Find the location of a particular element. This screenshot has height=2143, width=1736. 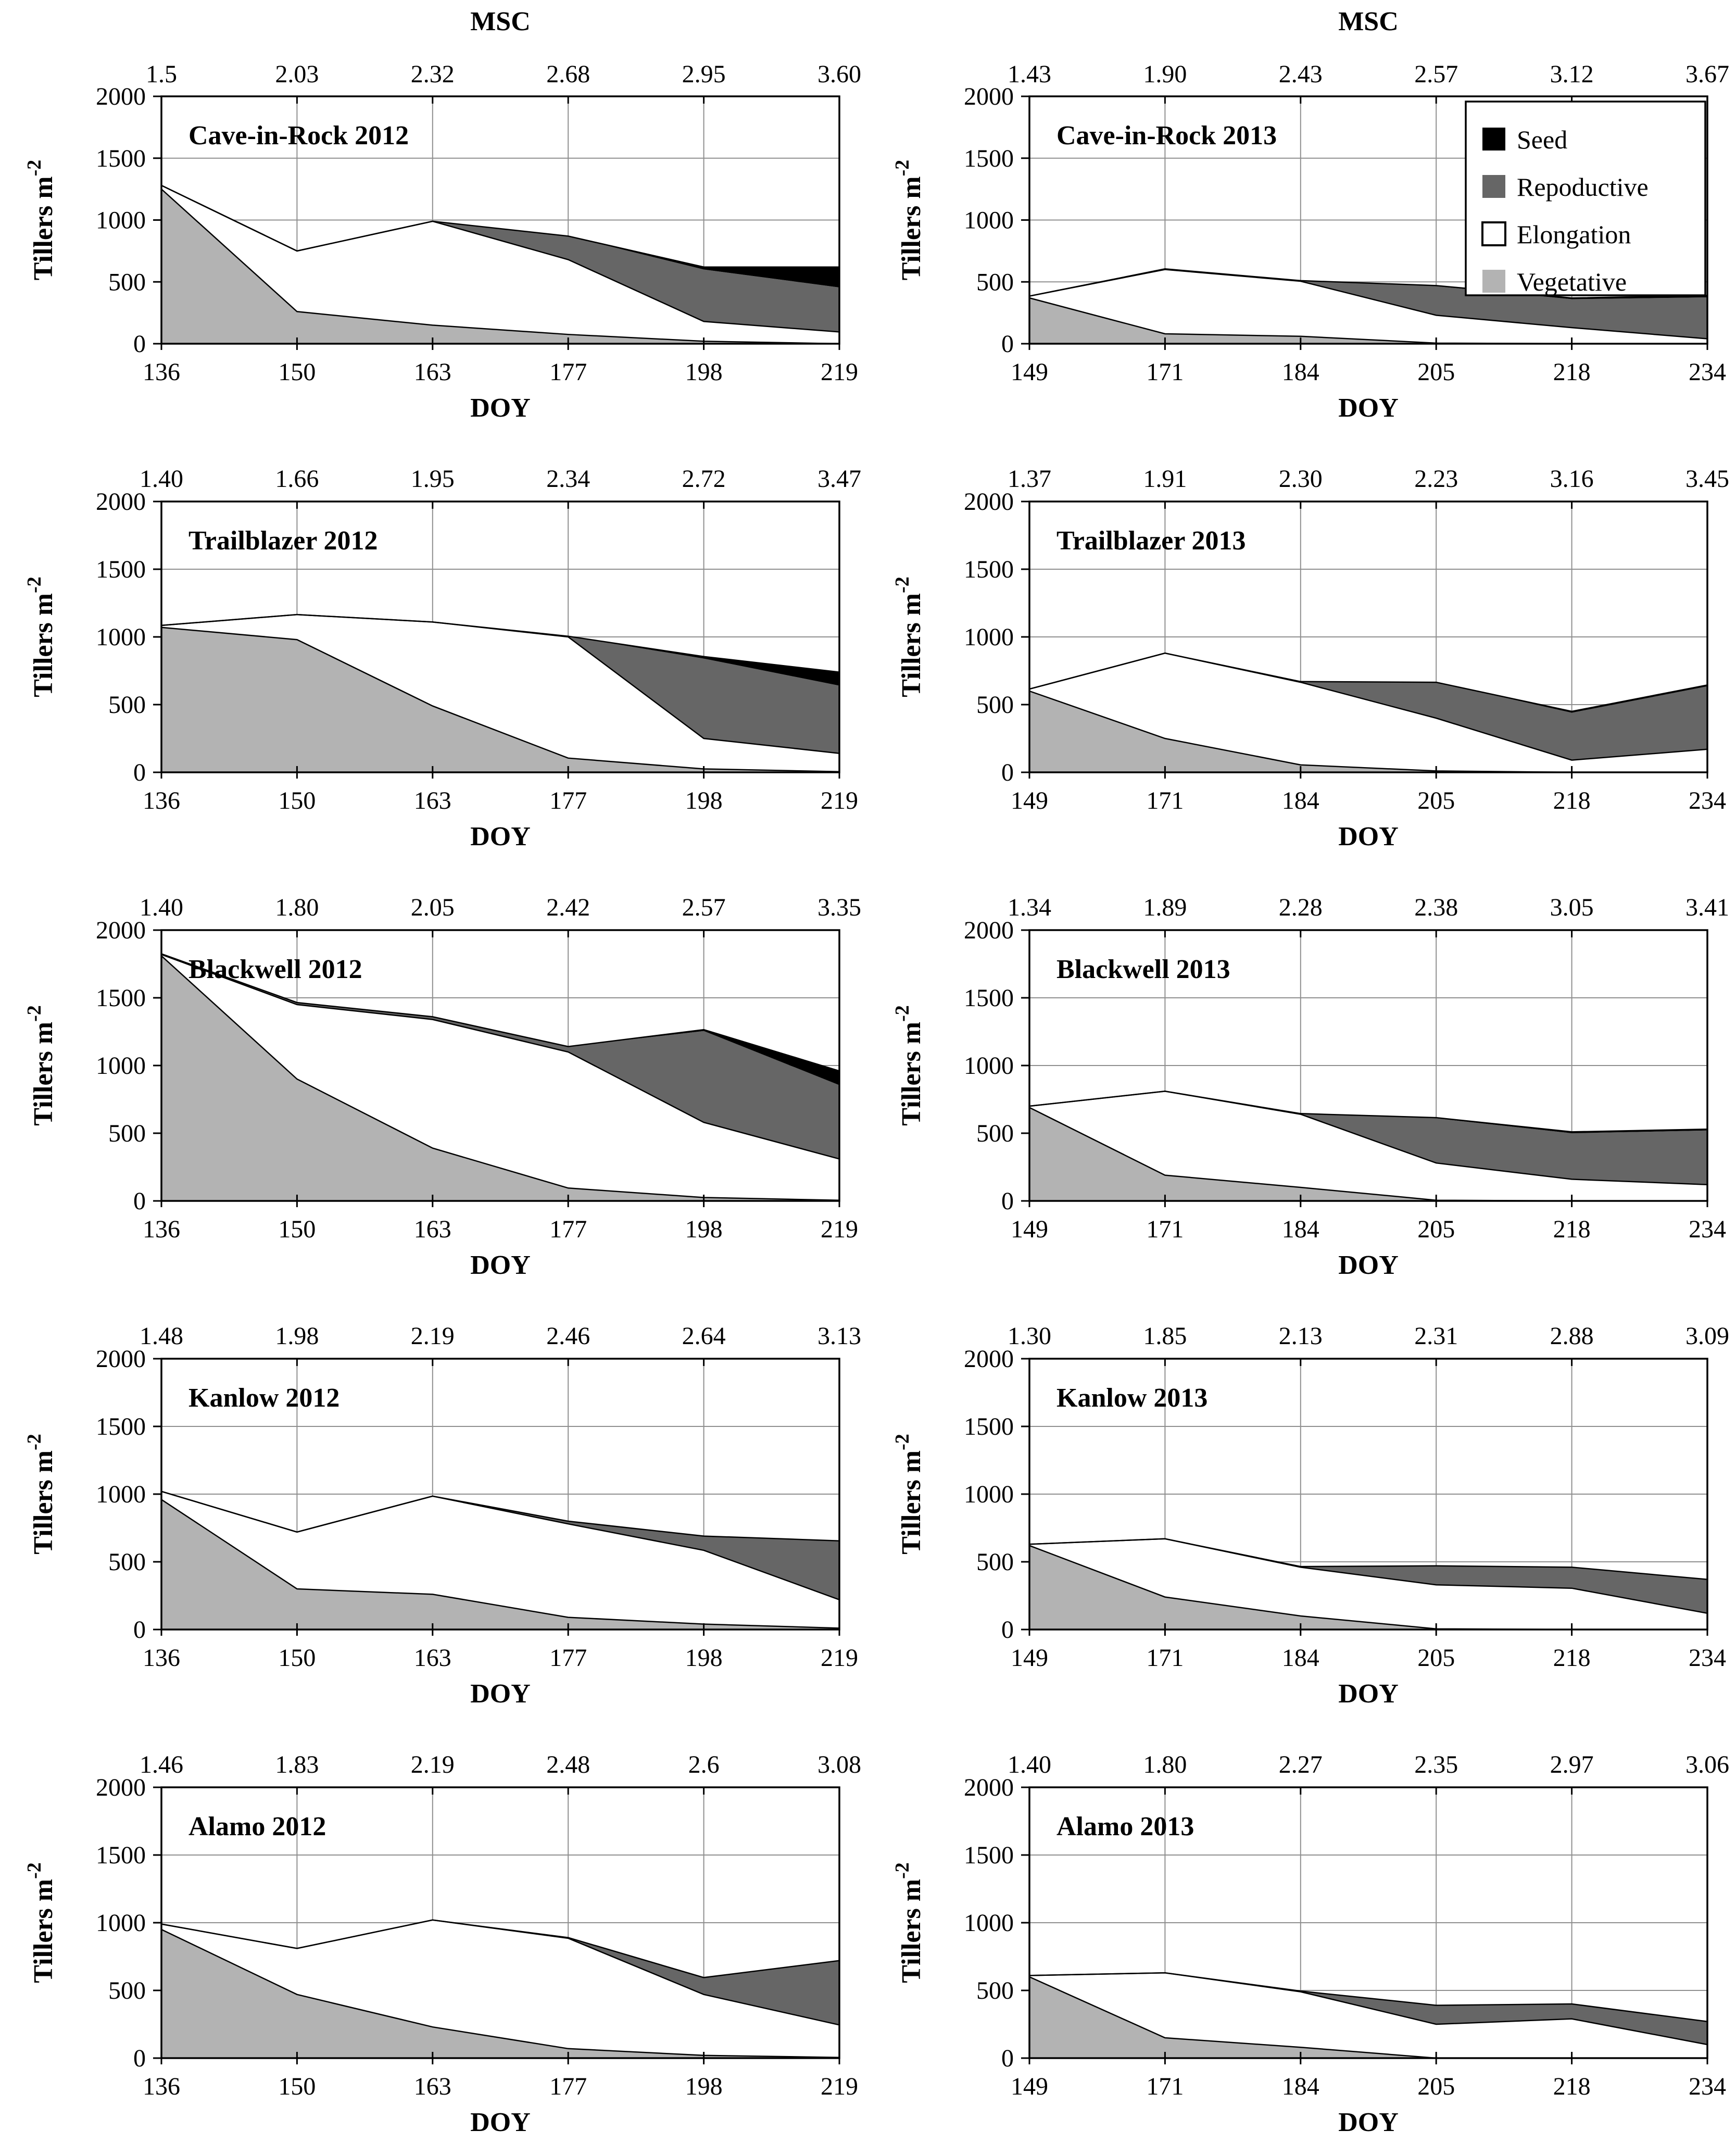

msc-tick-label: 3.16 is located at coordinates (1572, 479).